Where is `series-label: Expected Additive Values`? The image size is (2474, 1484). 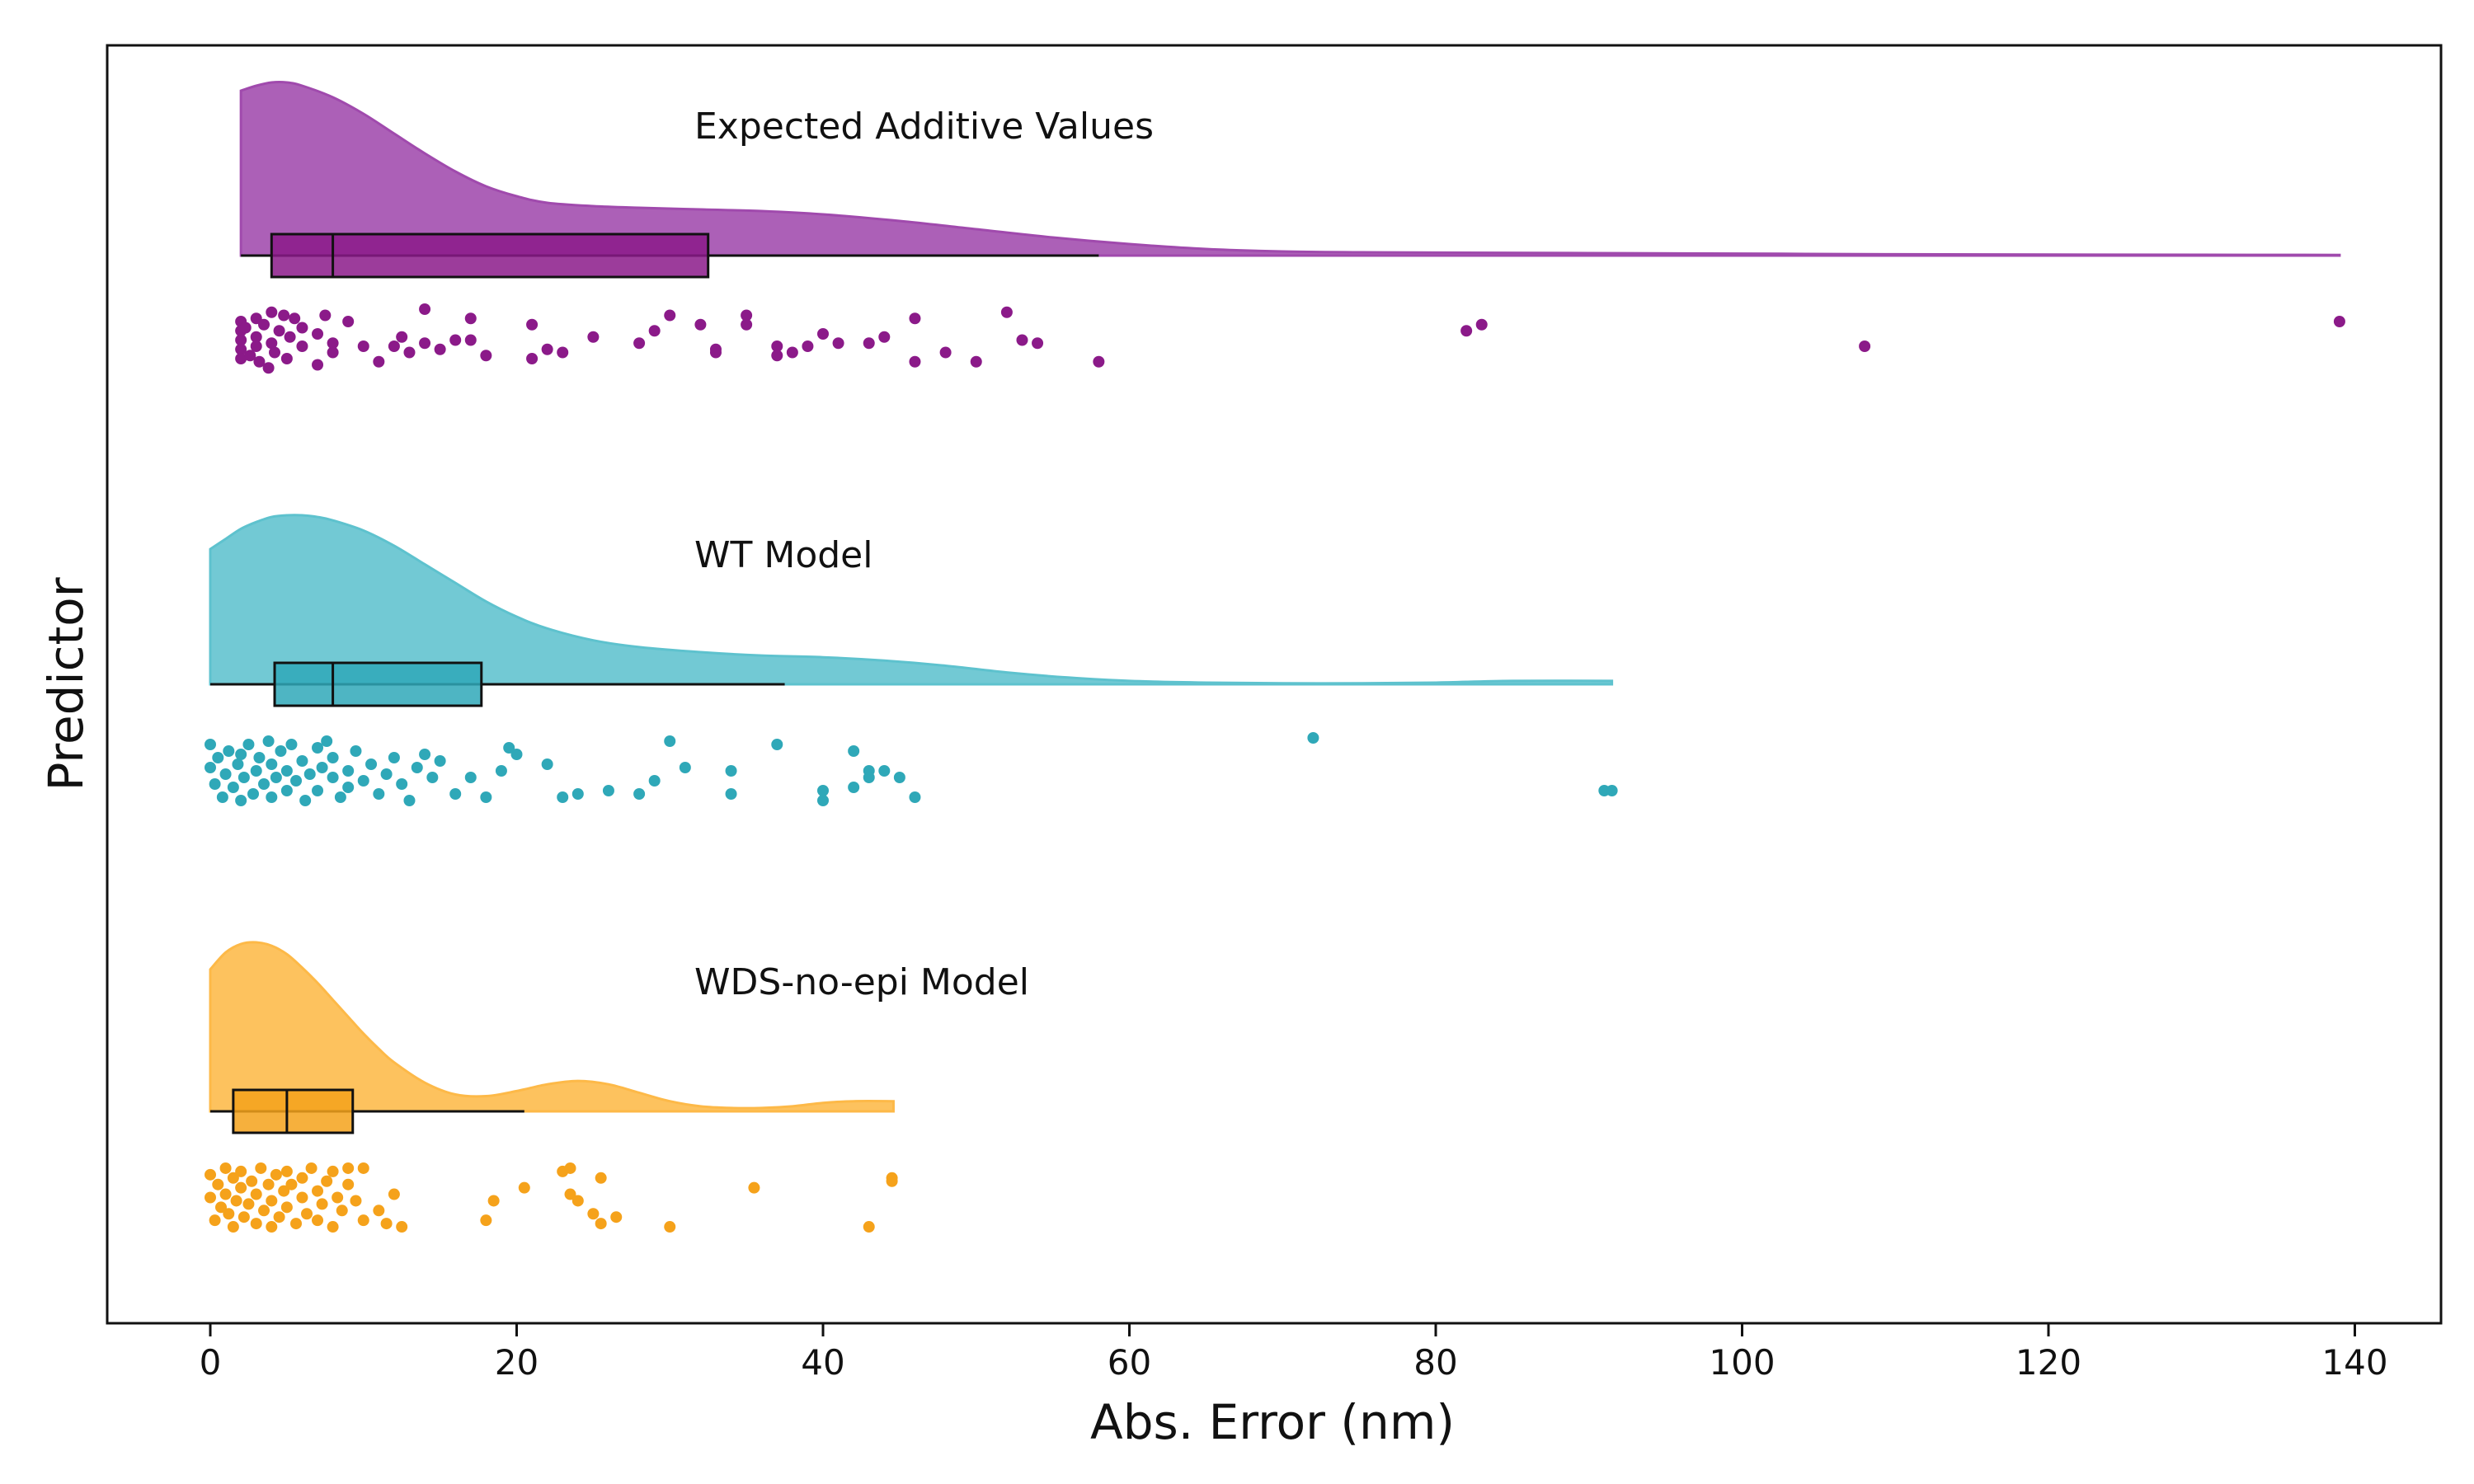
series-label: Expected Additive Values is located at coordinates (924, 127).